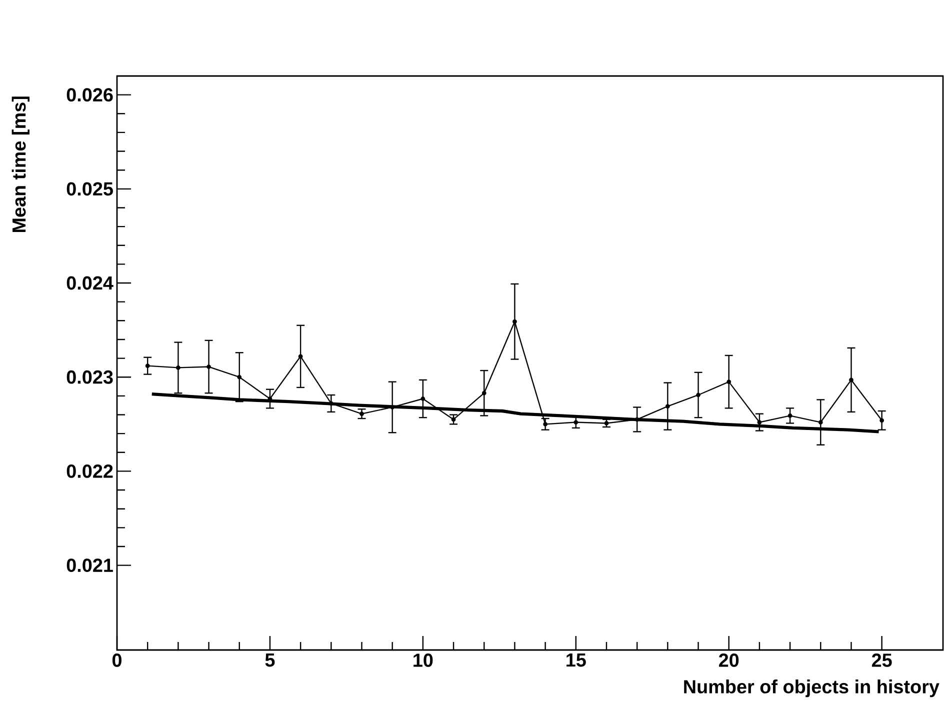  What do you see at coordinates (89, 377) in the screenshot?
I see `y-tick-label: 0.023` at bounding box center [89, 377].